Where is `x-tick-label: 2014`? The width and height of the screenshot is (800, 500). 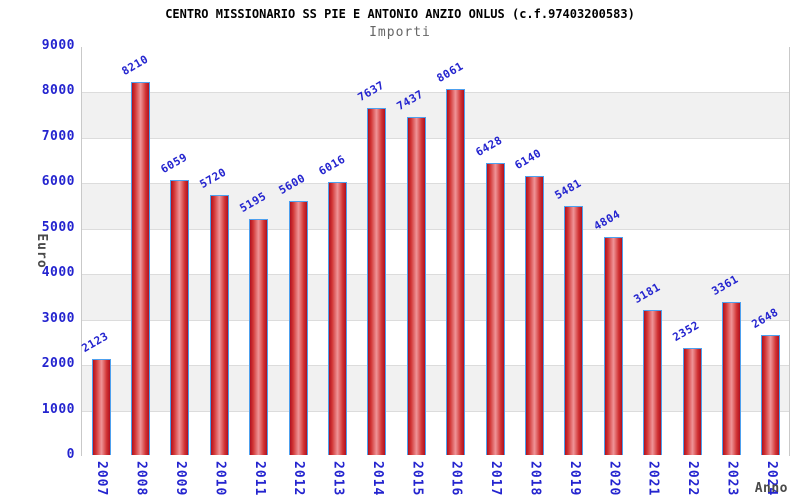 x-tick-label: 2014 is located at coordinates (377, 479).